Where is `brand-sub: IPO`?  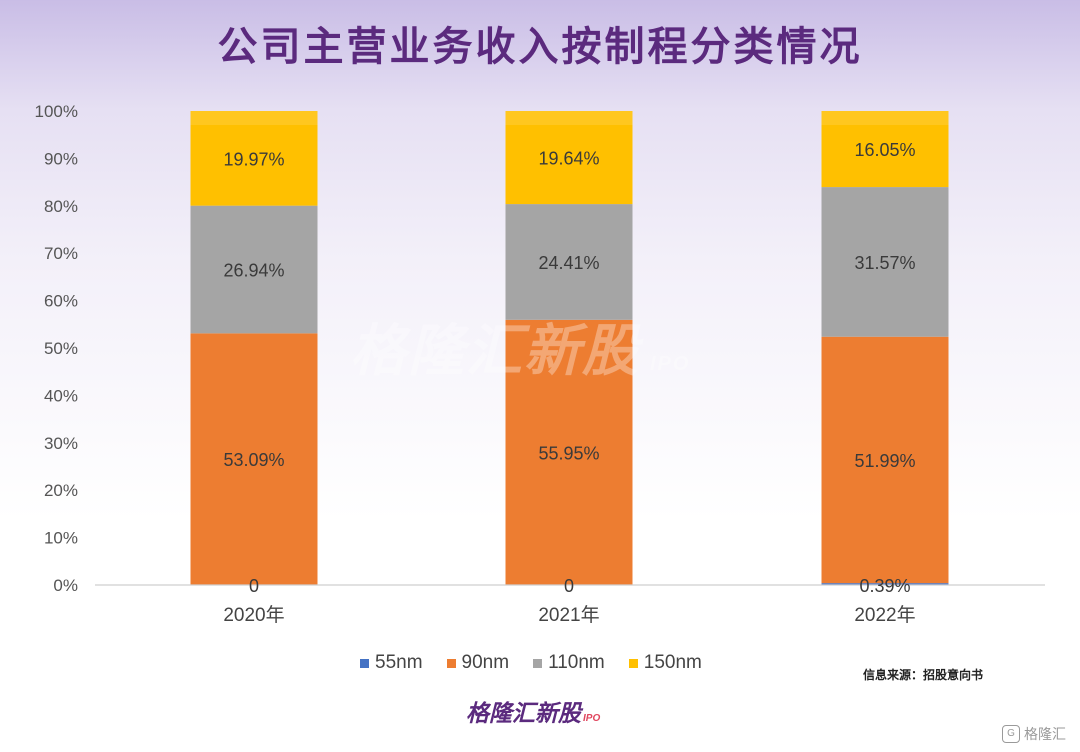 brand-sub: IPO is located at coordinates (592, 718).